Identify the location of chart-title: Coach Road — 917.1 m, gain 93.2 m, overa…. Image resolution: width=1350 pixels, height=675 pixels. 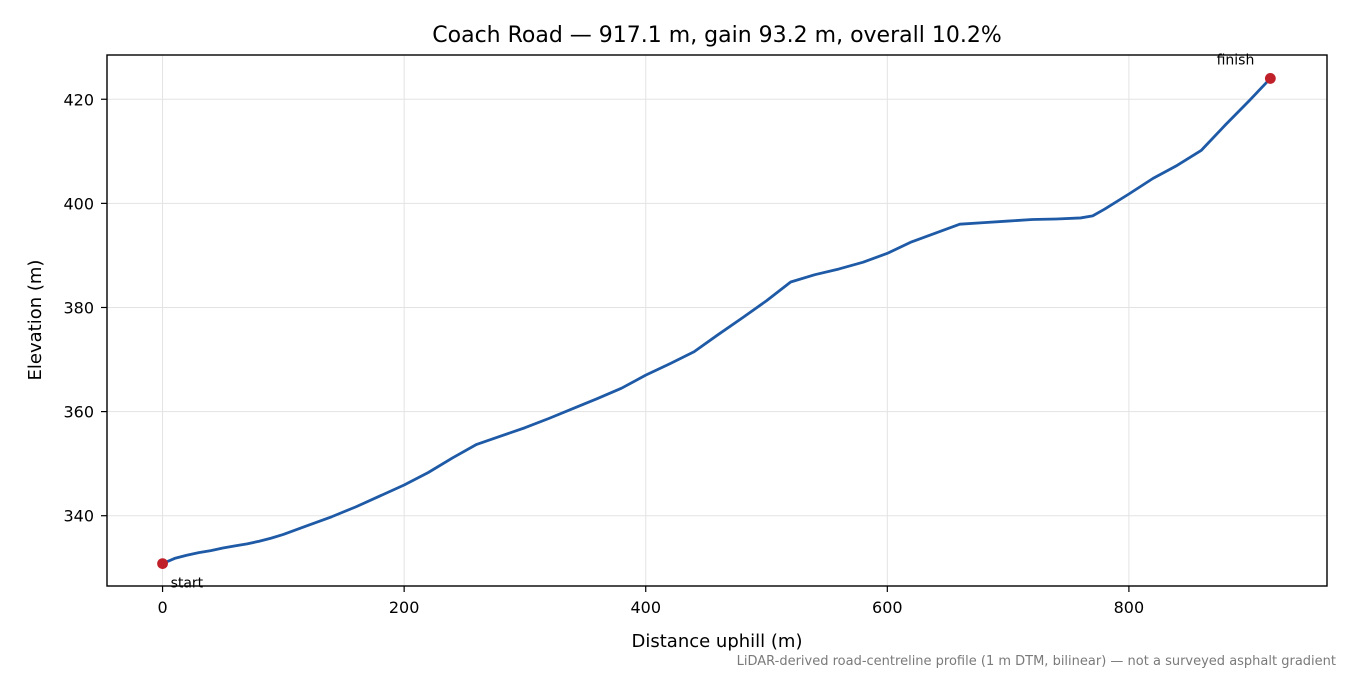
(716, 35).